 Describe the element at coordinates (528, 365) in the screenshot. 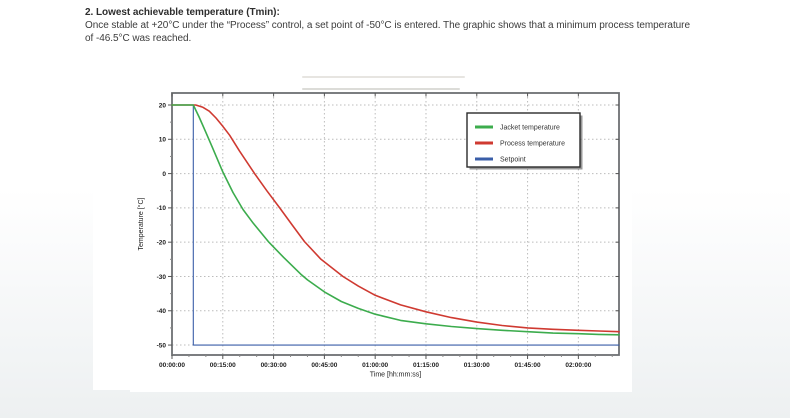

I see `svg-text: 01:45:00` at that location.